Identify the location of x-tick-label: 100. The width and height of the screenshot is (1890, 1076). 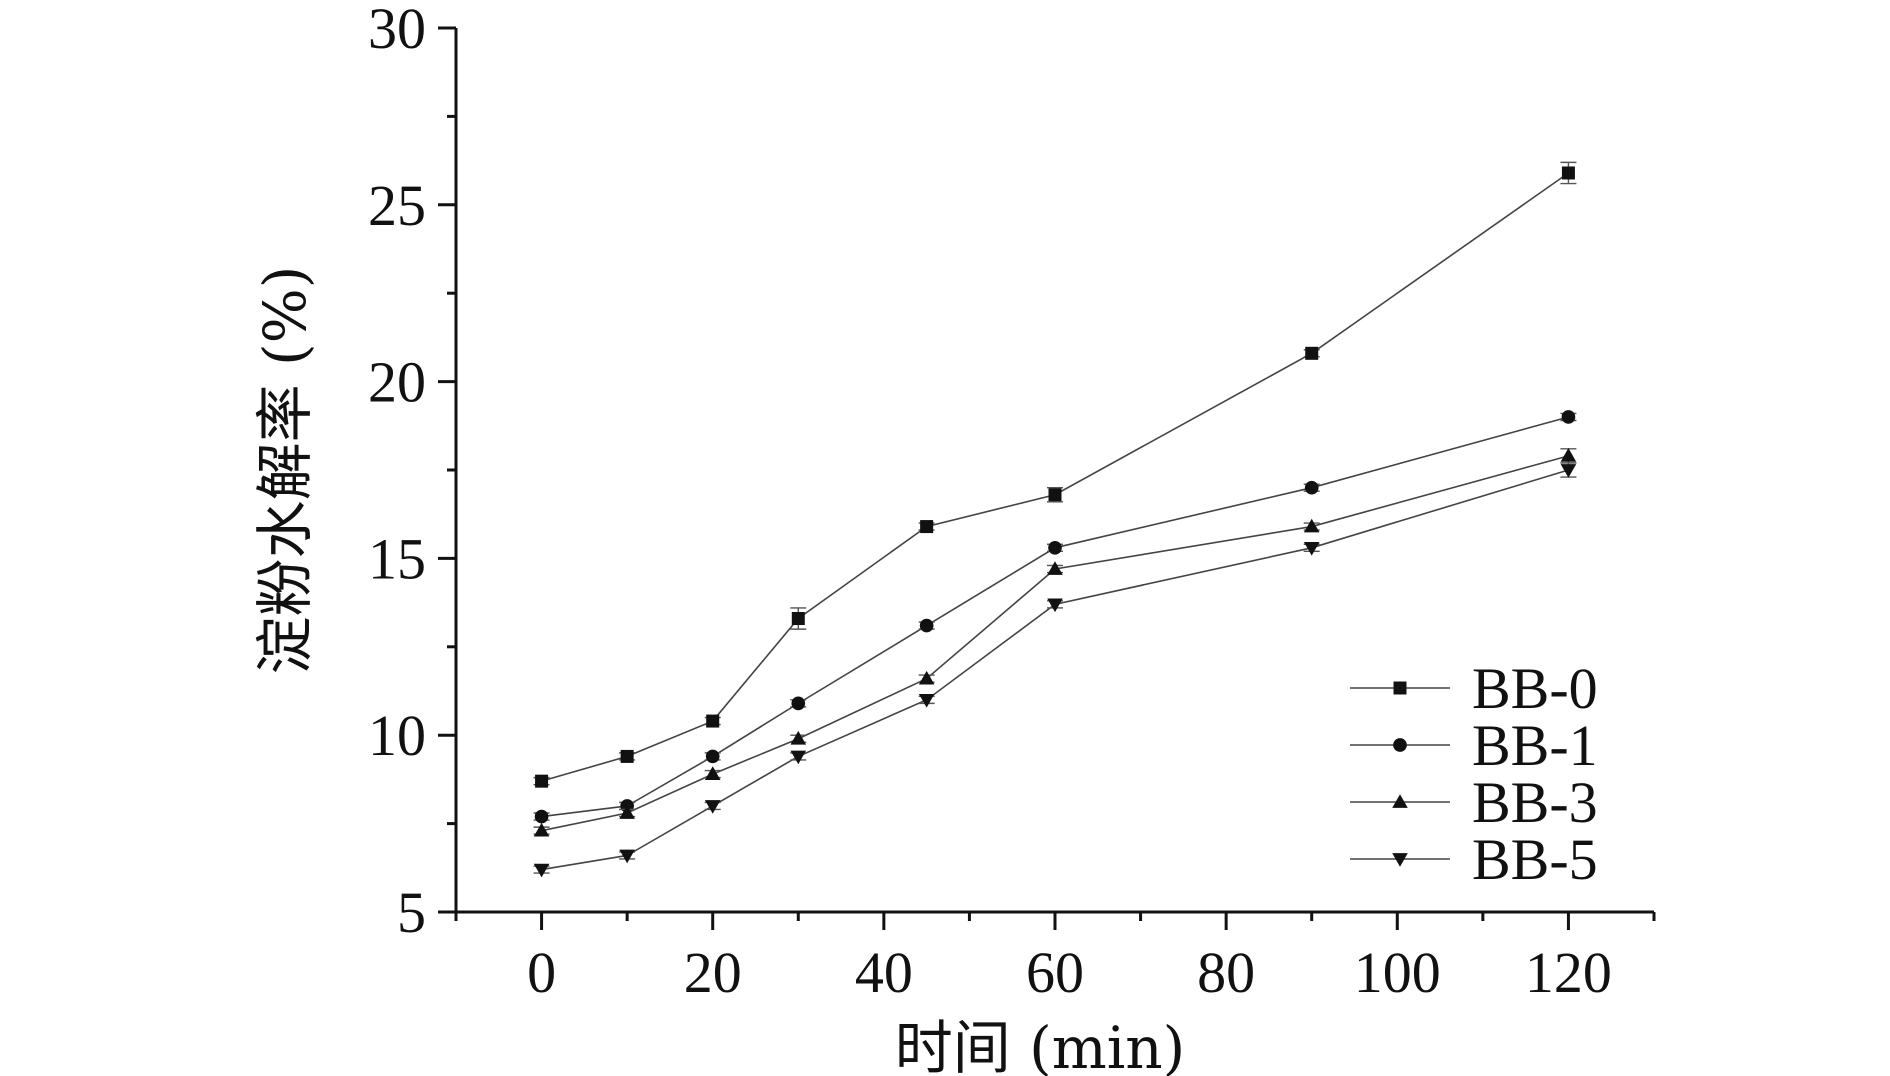
(1397, 972).